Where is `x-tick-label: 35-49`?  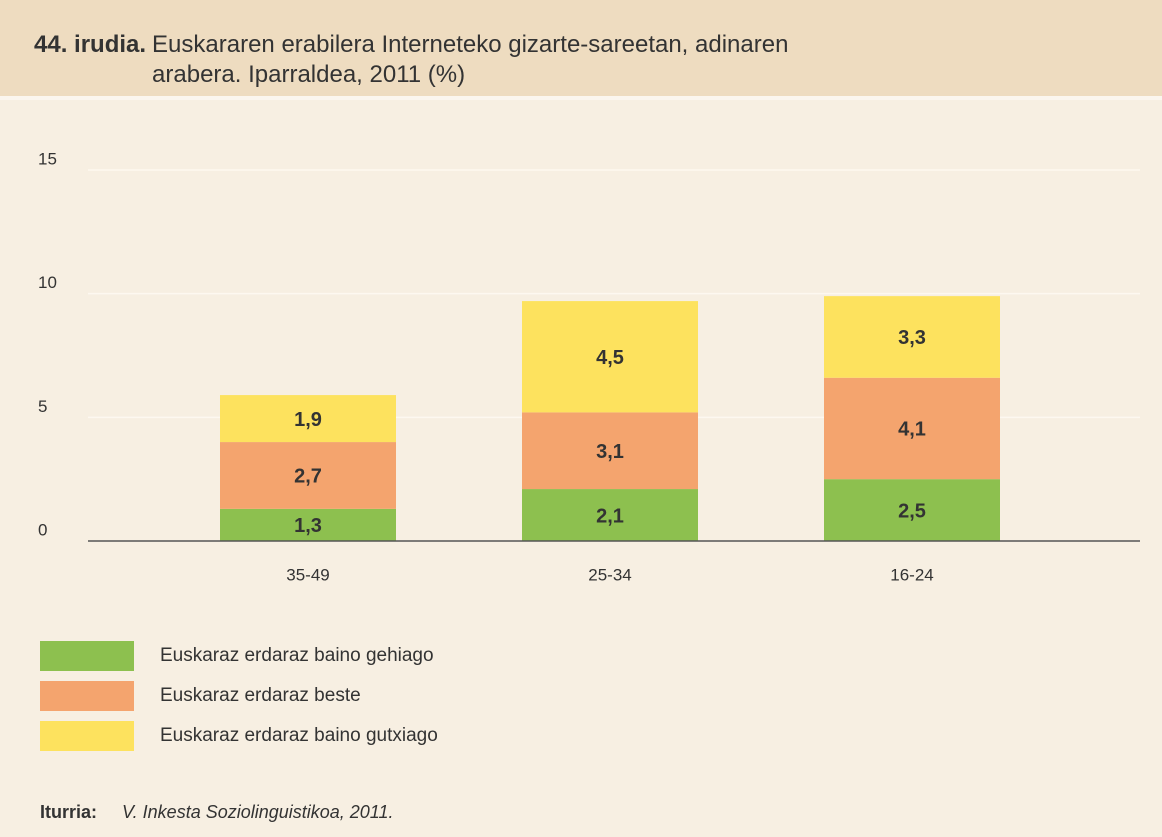 x-tick-label: 35-49 is located at coordinates (307, 574).